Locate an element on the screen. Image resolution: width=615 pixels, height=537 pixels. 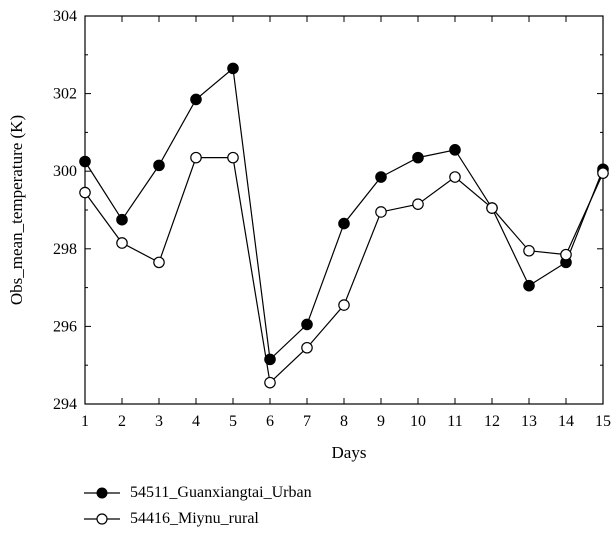
x-tick-label: 7 is located at coordinates (307, 421).